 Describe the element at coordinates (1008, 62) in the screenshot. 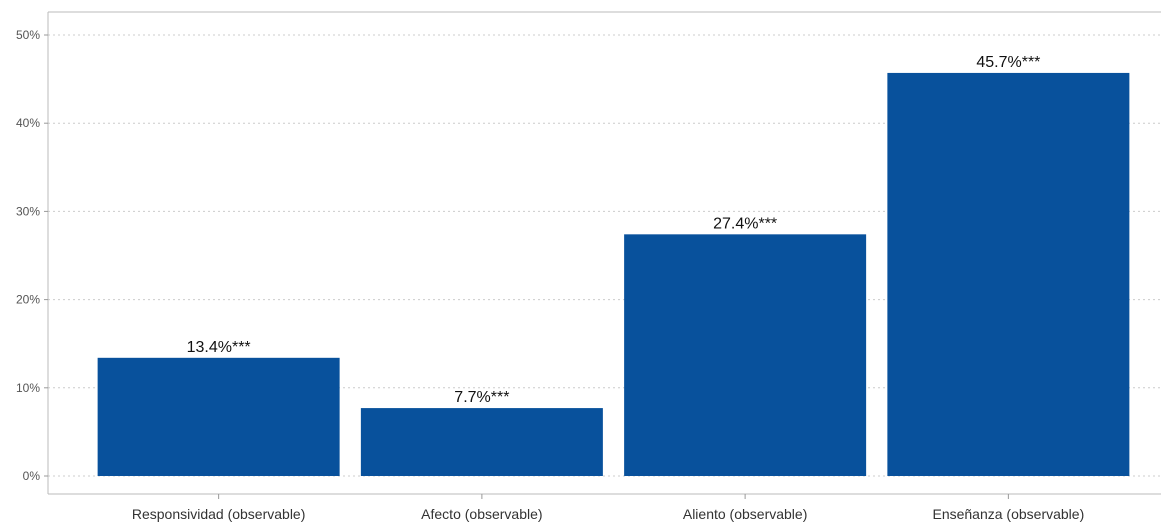

I see `bar-value-label: 45.7%***` at that location.